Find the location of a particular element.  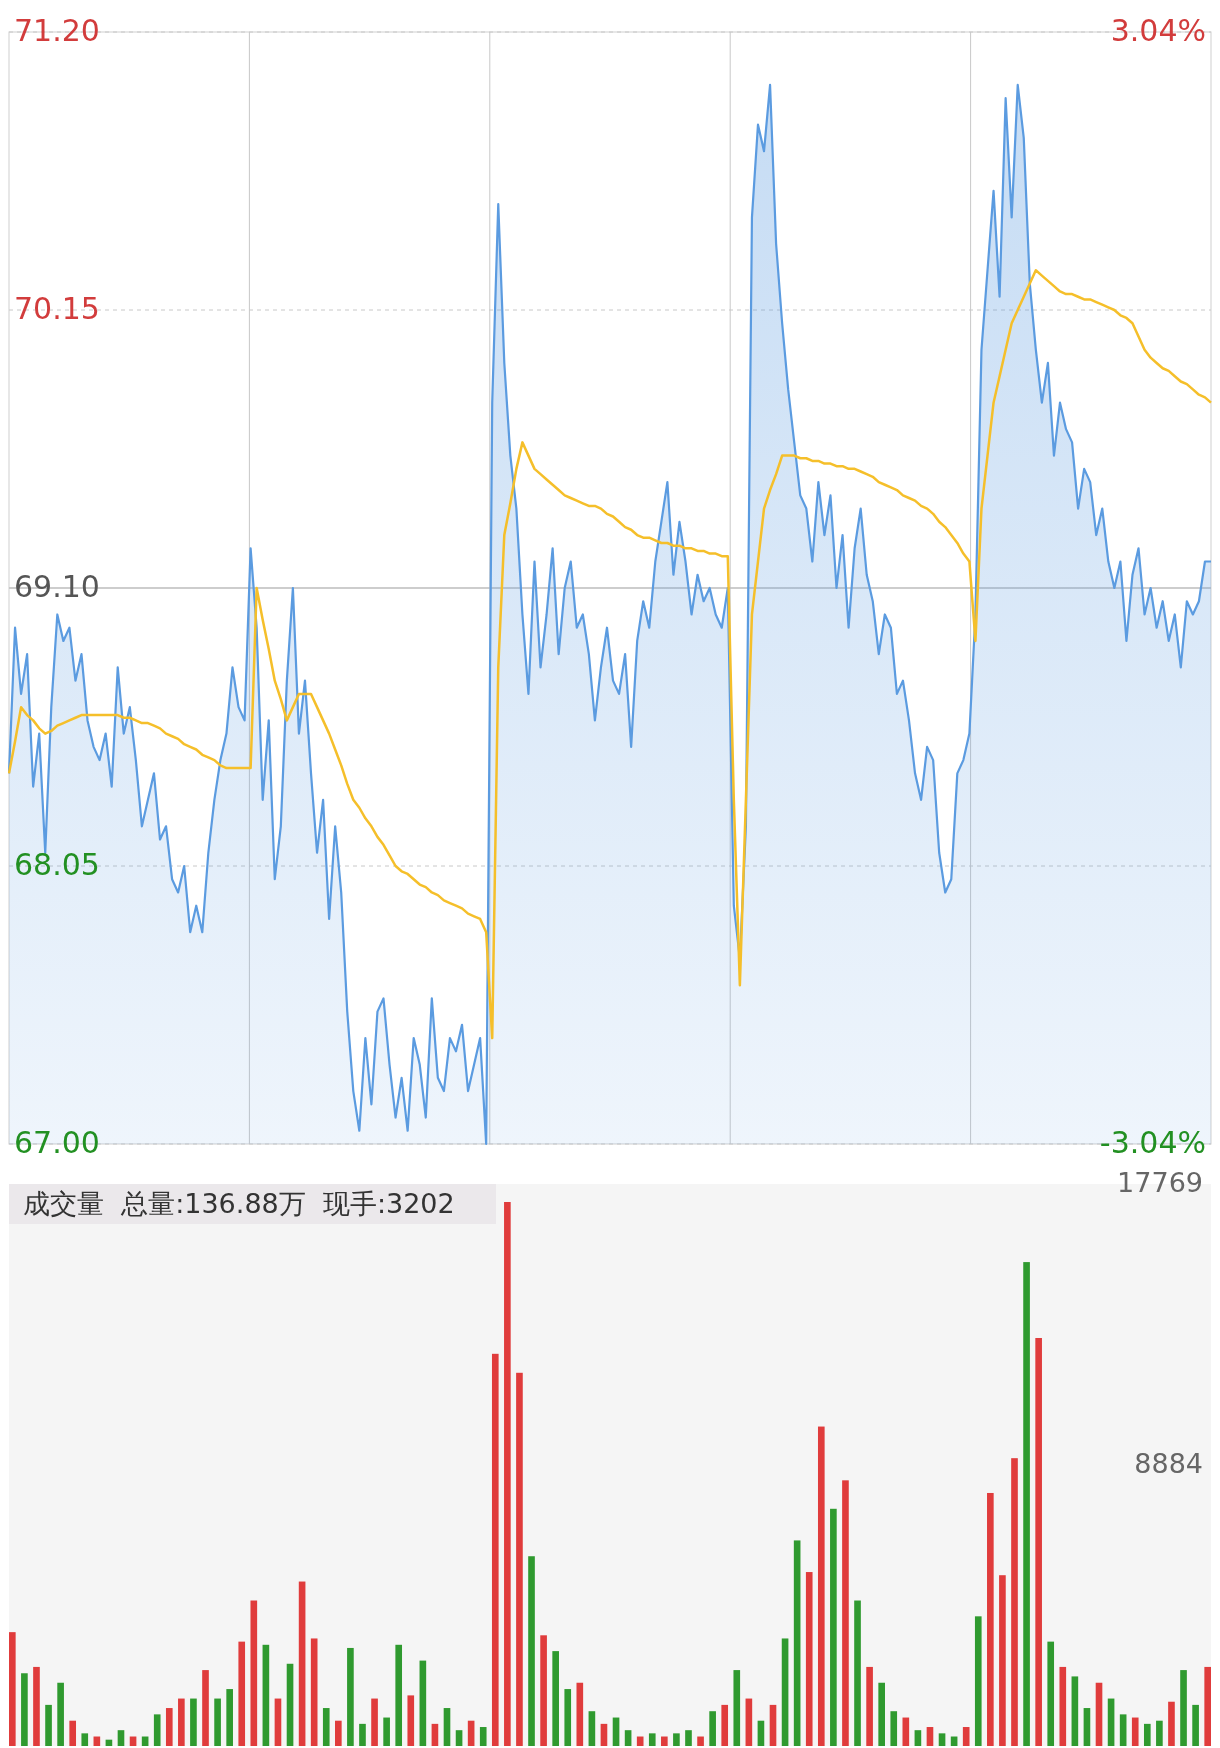

y-tick-label: 69.10 is located at coordinates (57, 586).